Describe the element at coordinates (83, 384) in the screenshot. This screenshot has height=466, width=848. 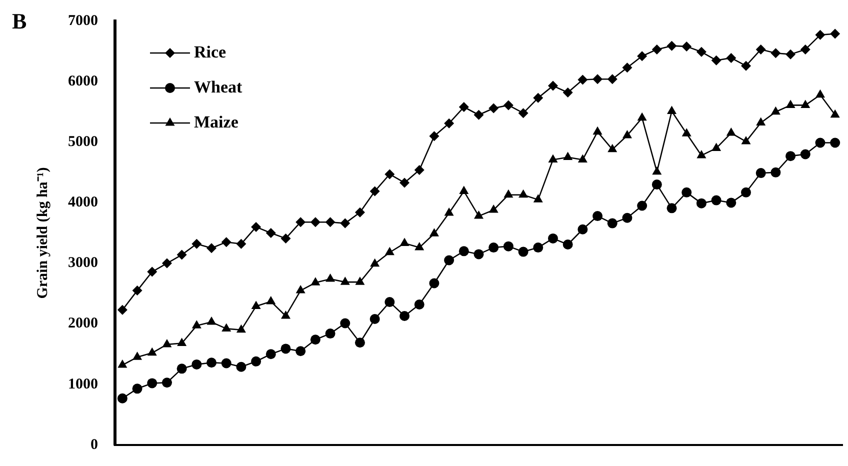
I see `y-tick-label: 1000` at that location.